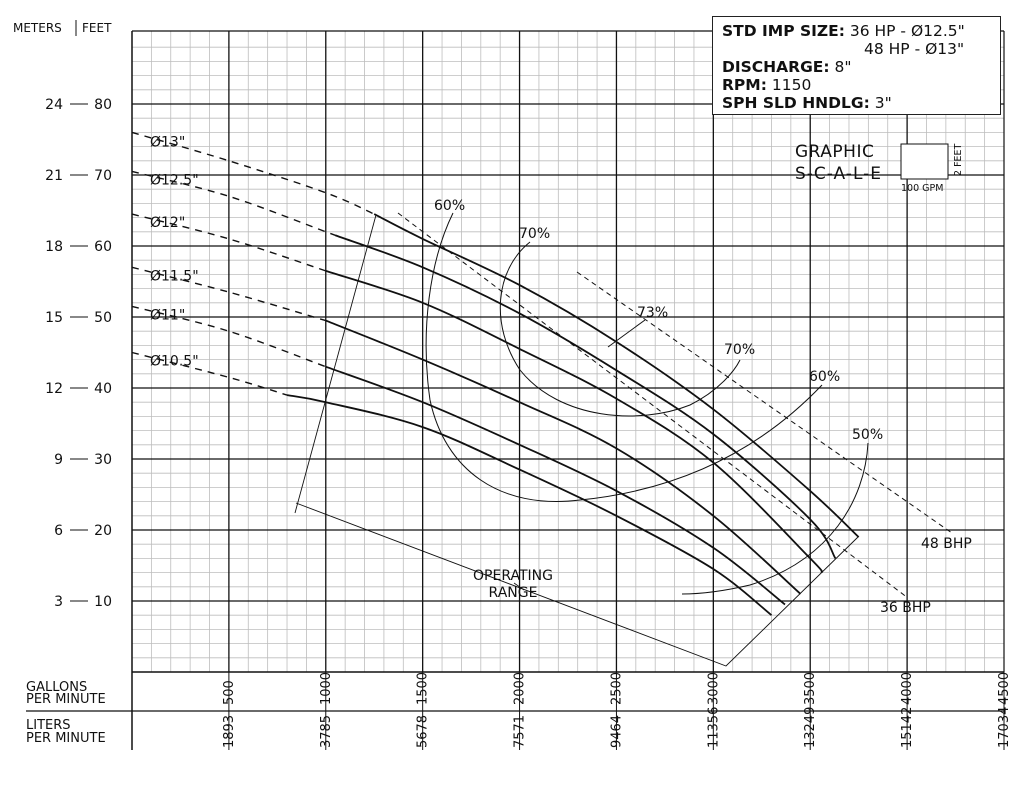 The height and width of the screenshot is (792, 1031). What do you see at coordinates (907, 727) in the screenshot?
I see `x-tick-label-lpm: 15142` at bounding box center [907, 727].